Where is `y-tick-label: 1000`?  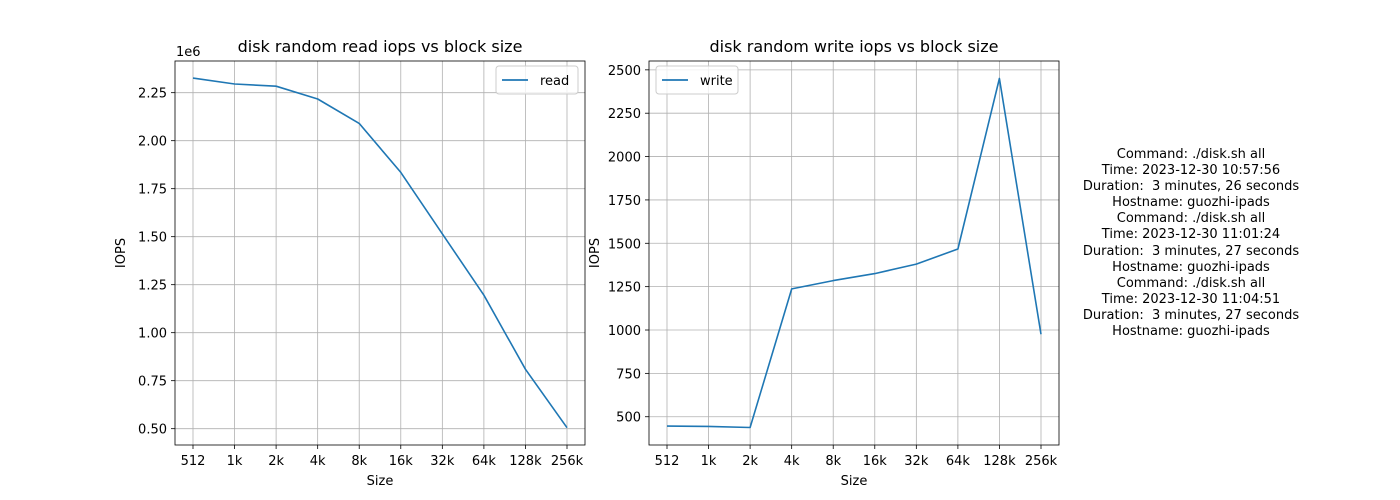
y-tick-label: 1000 is located at coordinates (624, 331).